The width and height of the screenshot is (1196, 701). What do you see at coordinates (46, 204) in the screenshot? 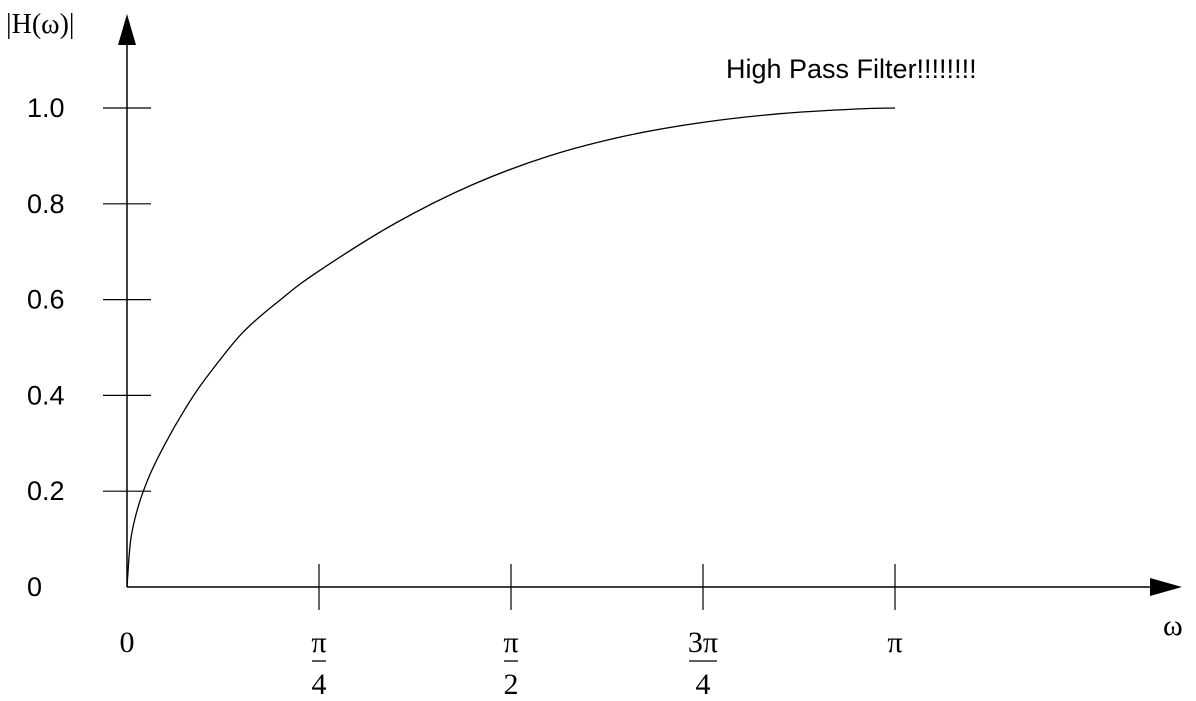
I see `y-tick-label: 0.8` at bounding box center [46, 204].